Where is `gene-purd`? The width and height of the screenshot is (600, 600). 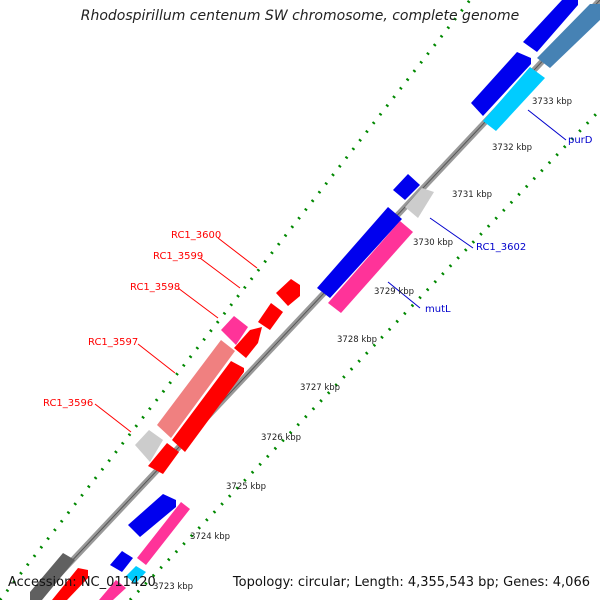
gene-purd is located at coordinates (514, 99).